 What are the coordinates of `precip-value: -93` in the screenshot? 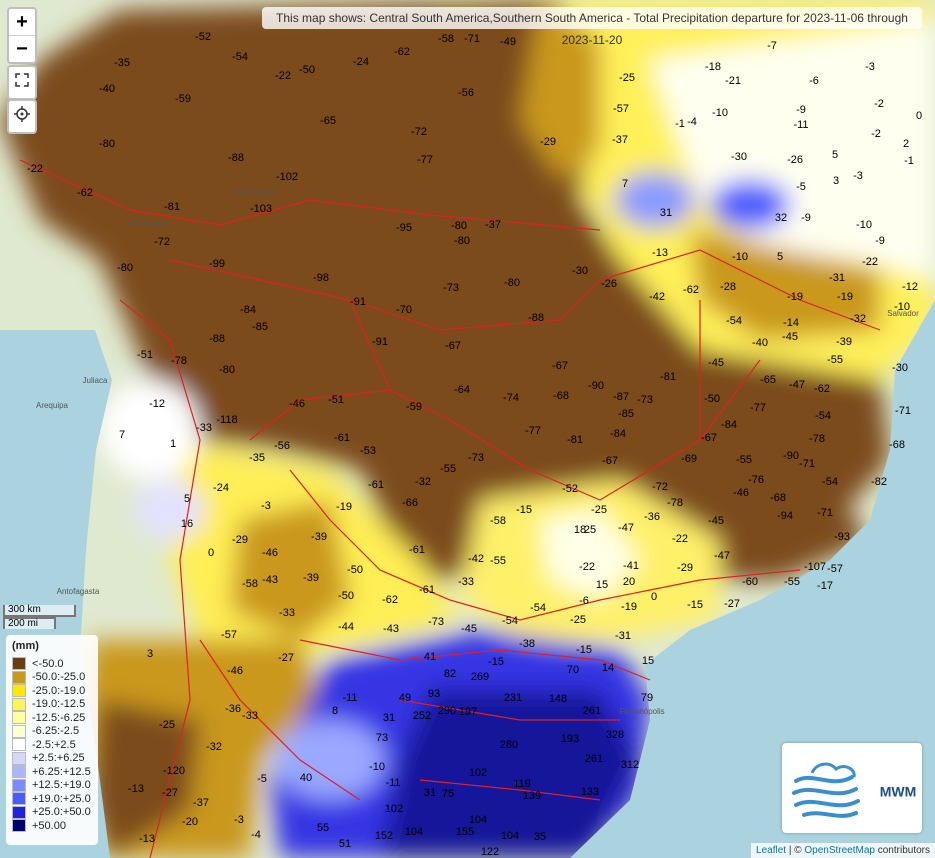 It's located at (842, 537).